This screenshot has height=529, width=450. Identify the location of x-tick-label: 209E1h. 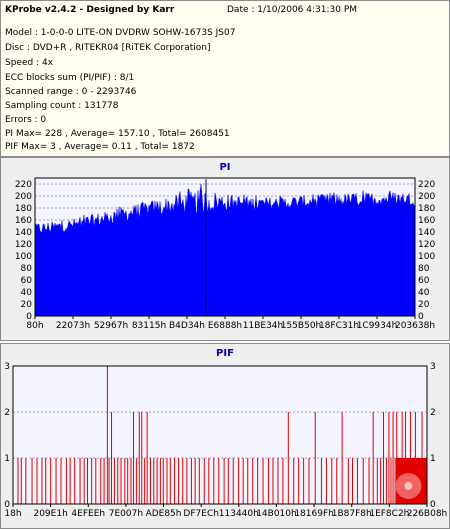
(50, 514).